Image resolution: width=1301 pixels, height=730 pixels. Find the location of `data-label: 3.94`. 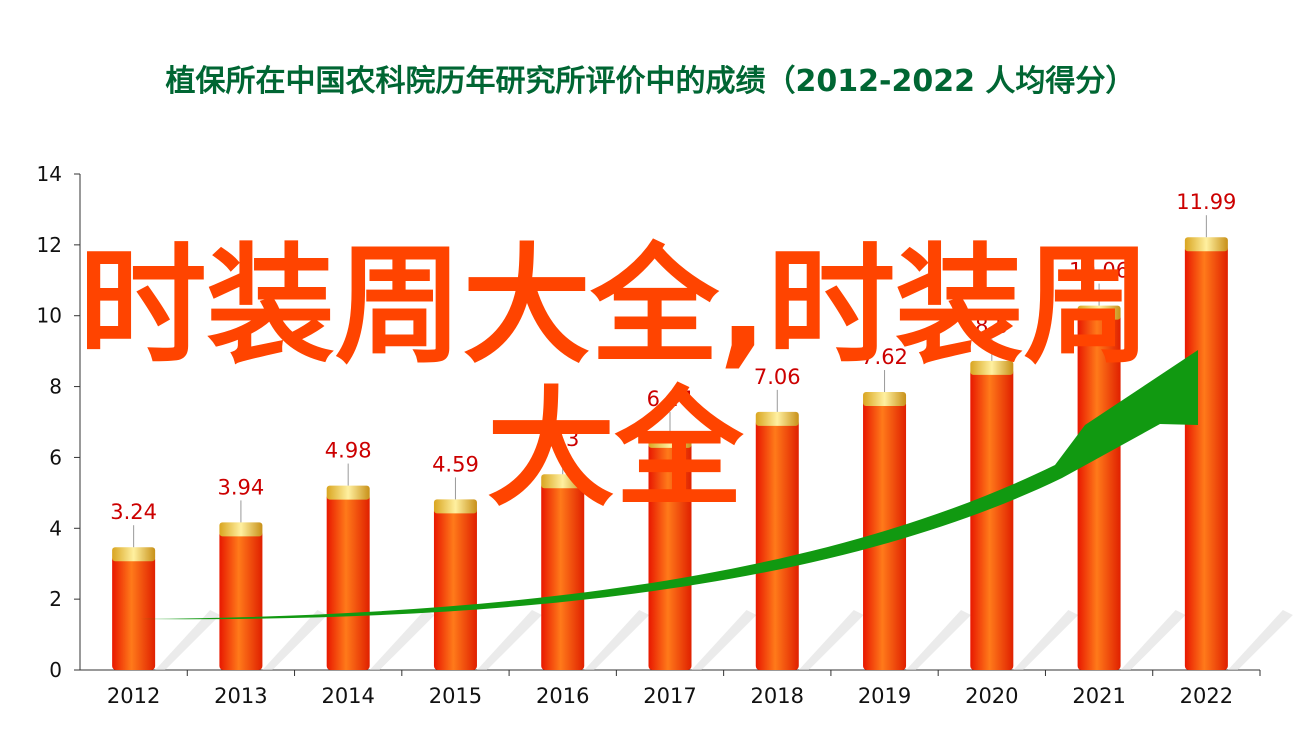

data-label: 3.94 is located at coordinates (241, 487).